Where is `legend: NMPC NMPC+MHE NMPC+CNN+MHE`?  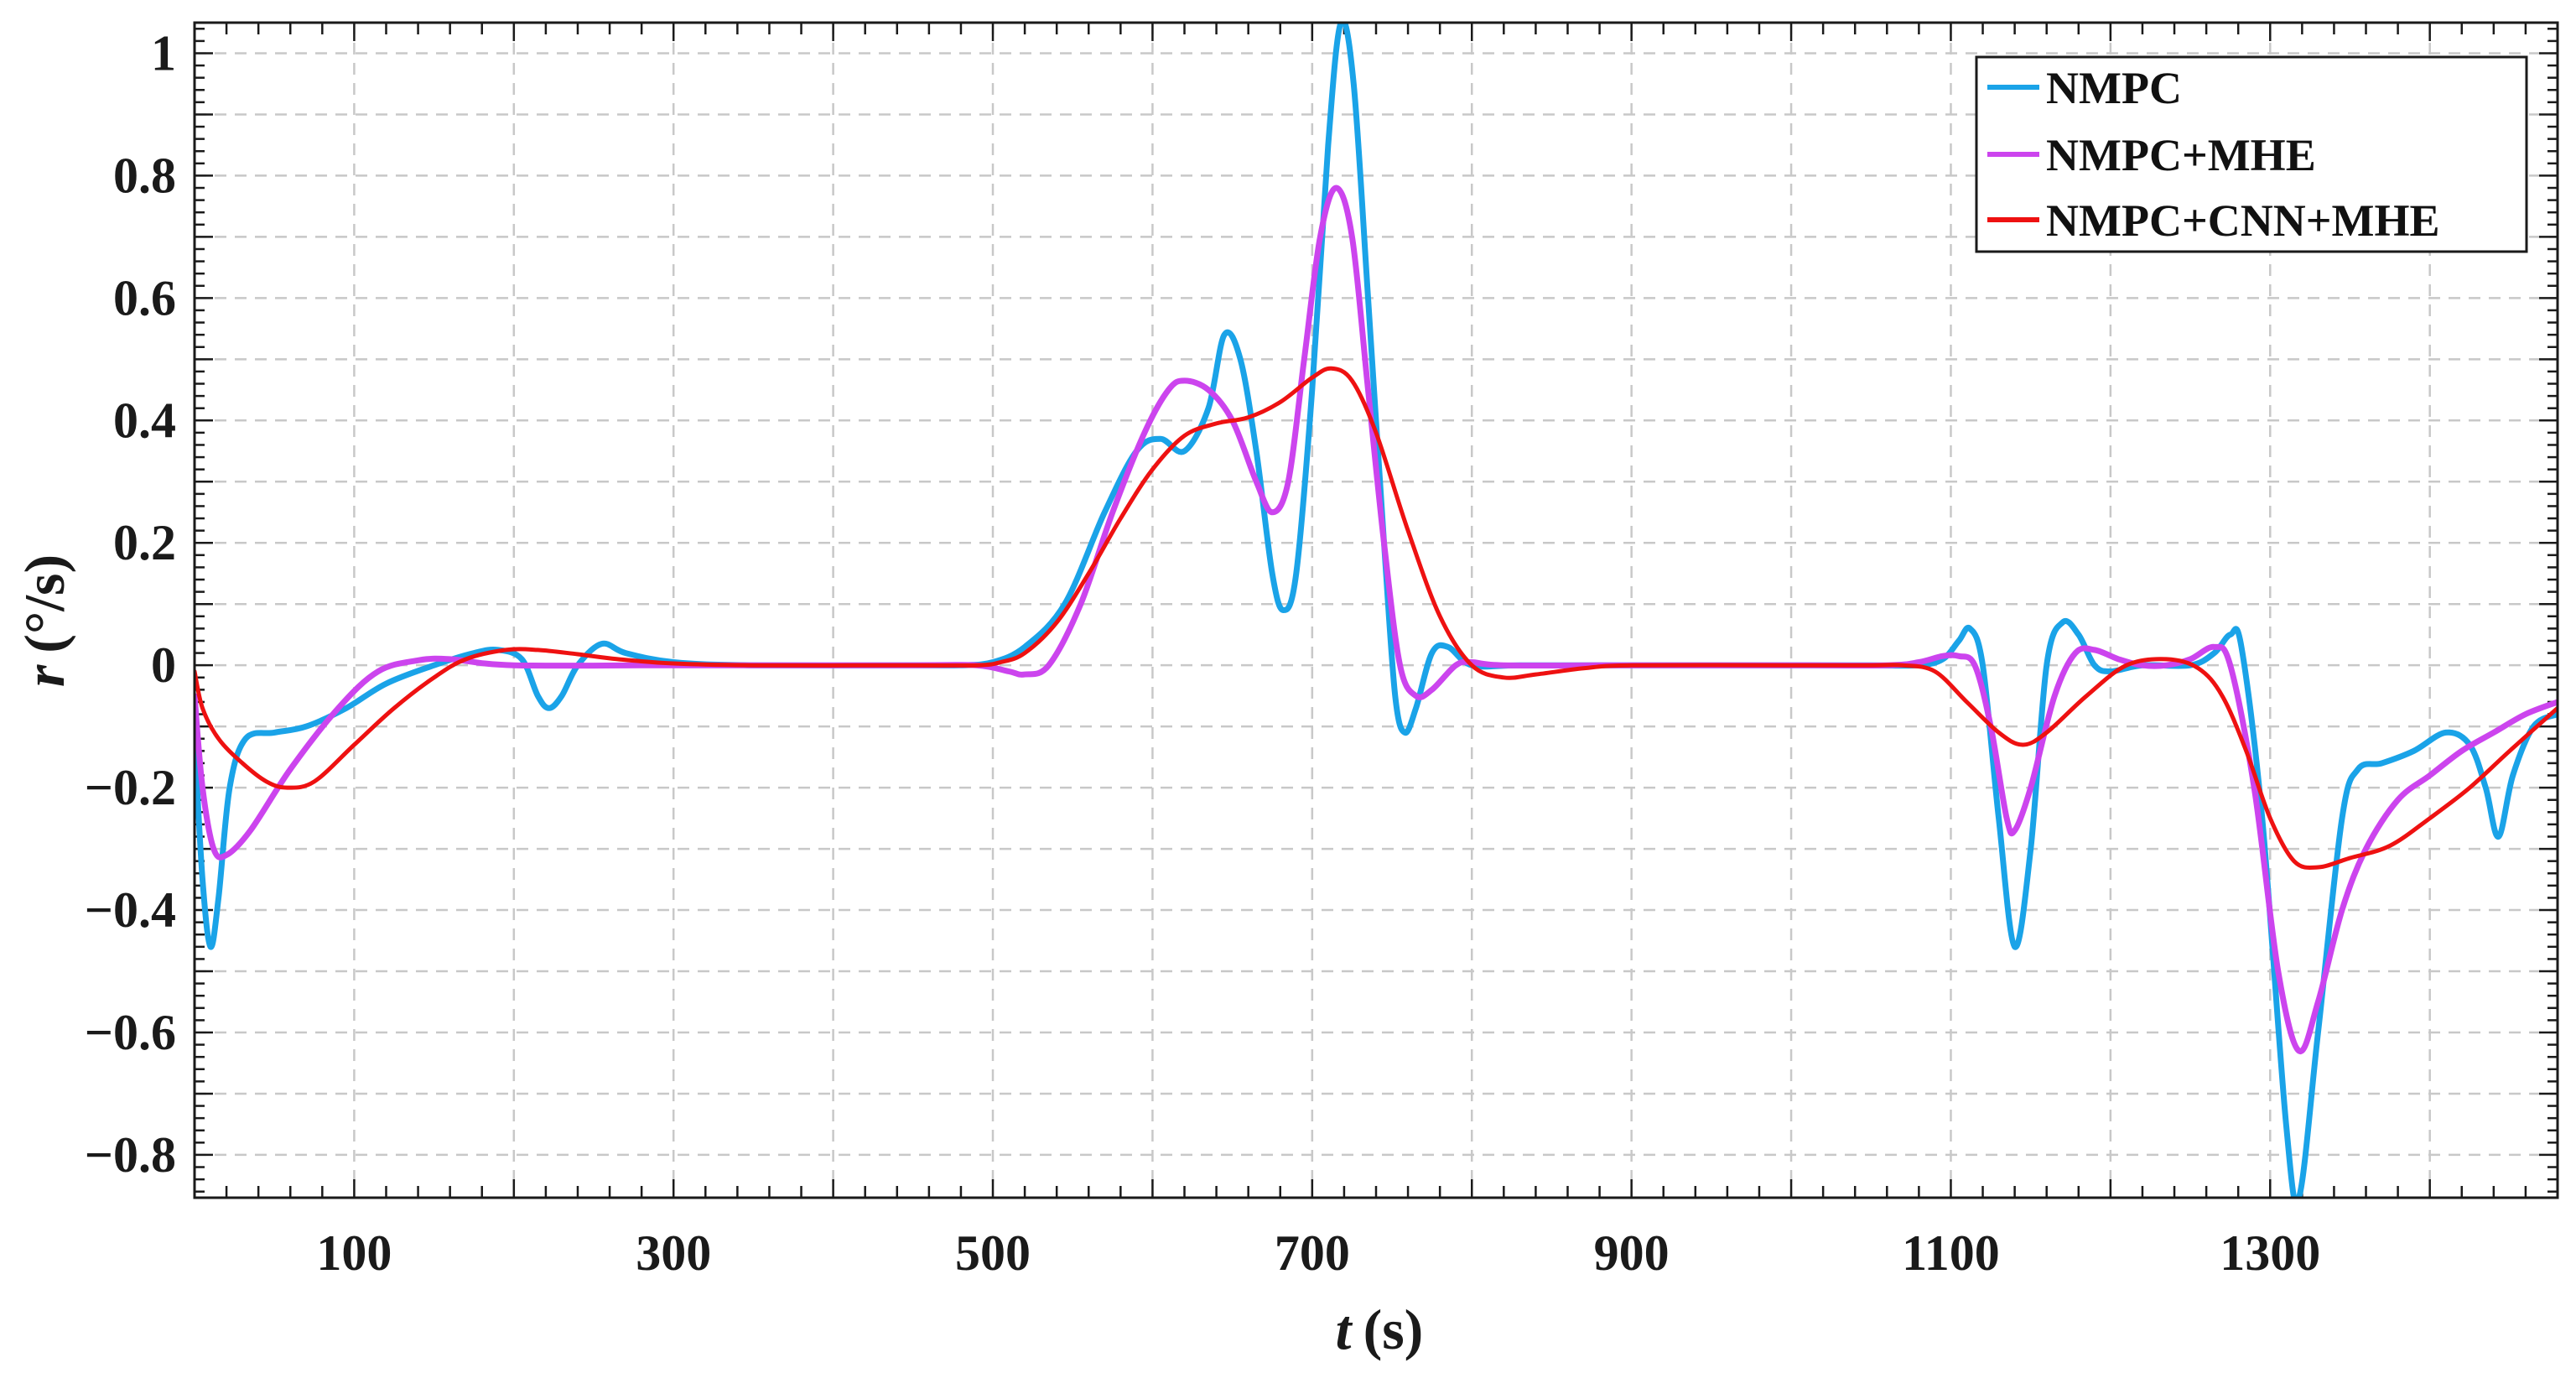
legend: NMPC NMPC+MHE NMPC+CNN+MHE is located at coordinates (2251, 154).